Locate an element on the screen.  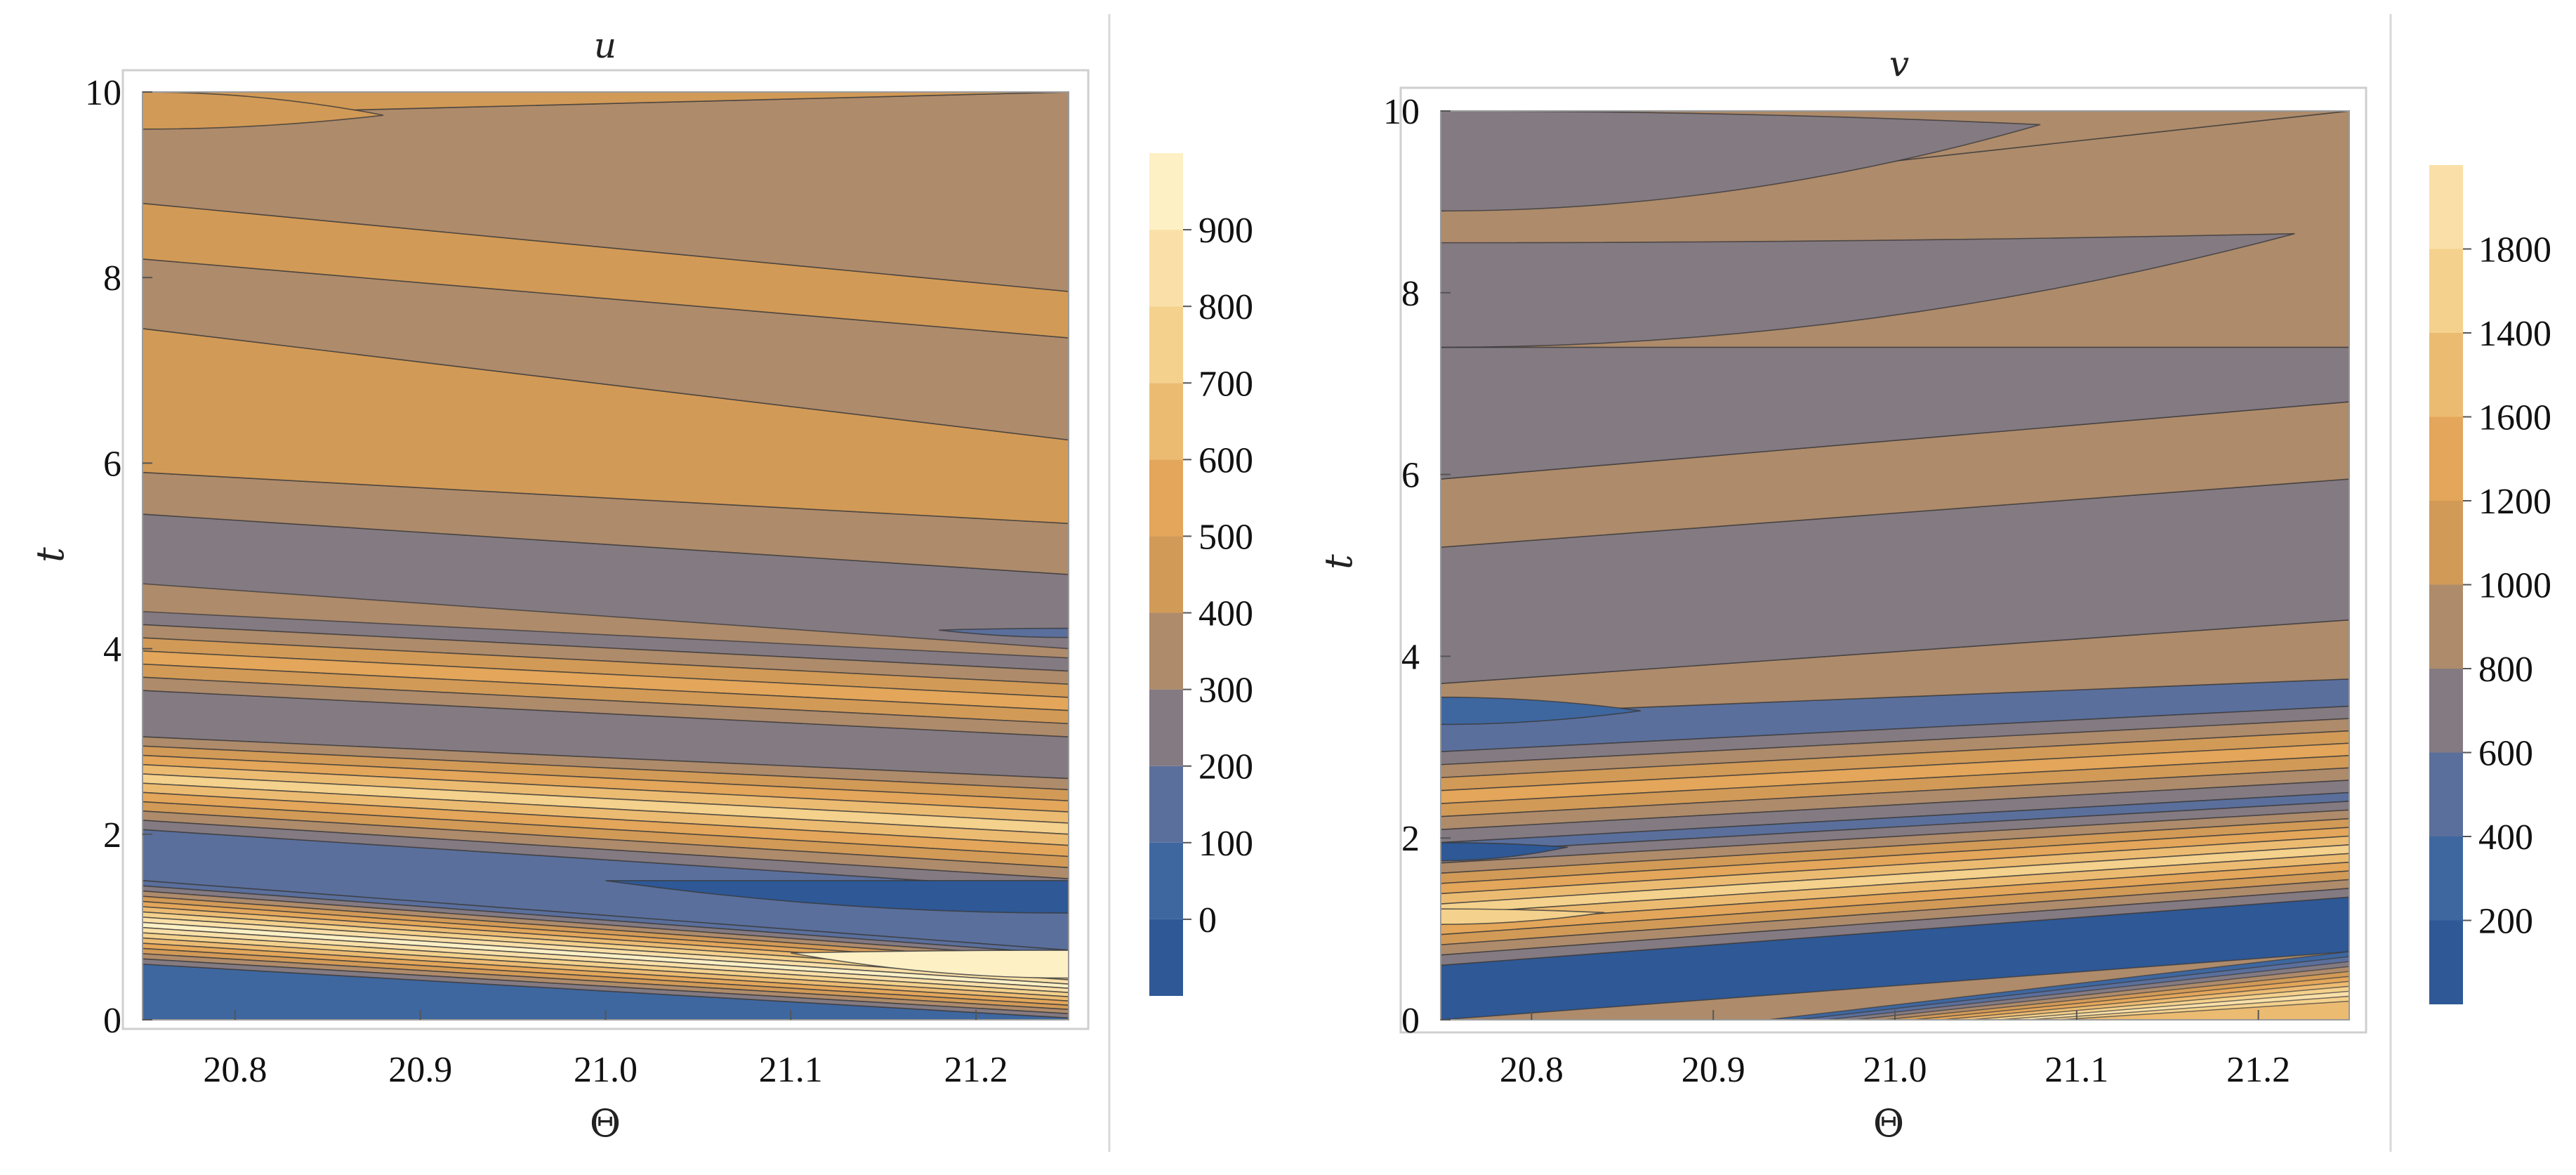
v-y-tick-label-5: 8 is located at coordinates (1410, 294).